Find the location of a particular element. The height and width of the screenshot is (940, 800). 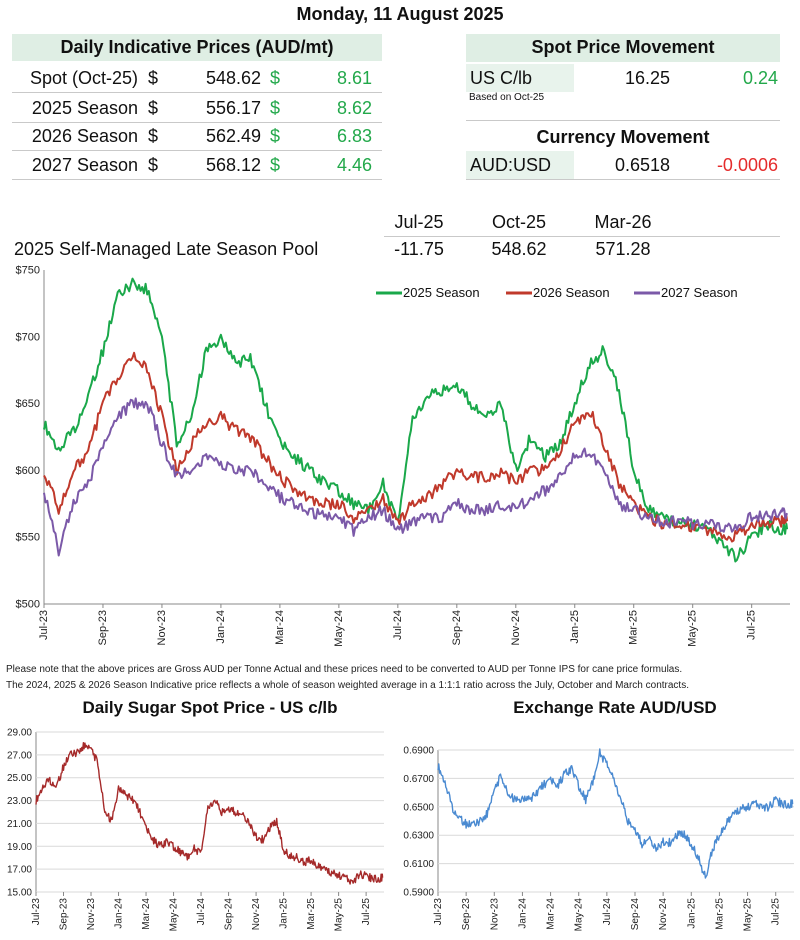

y-tick-label: 0.6300 is located at coordinates (418, 836).